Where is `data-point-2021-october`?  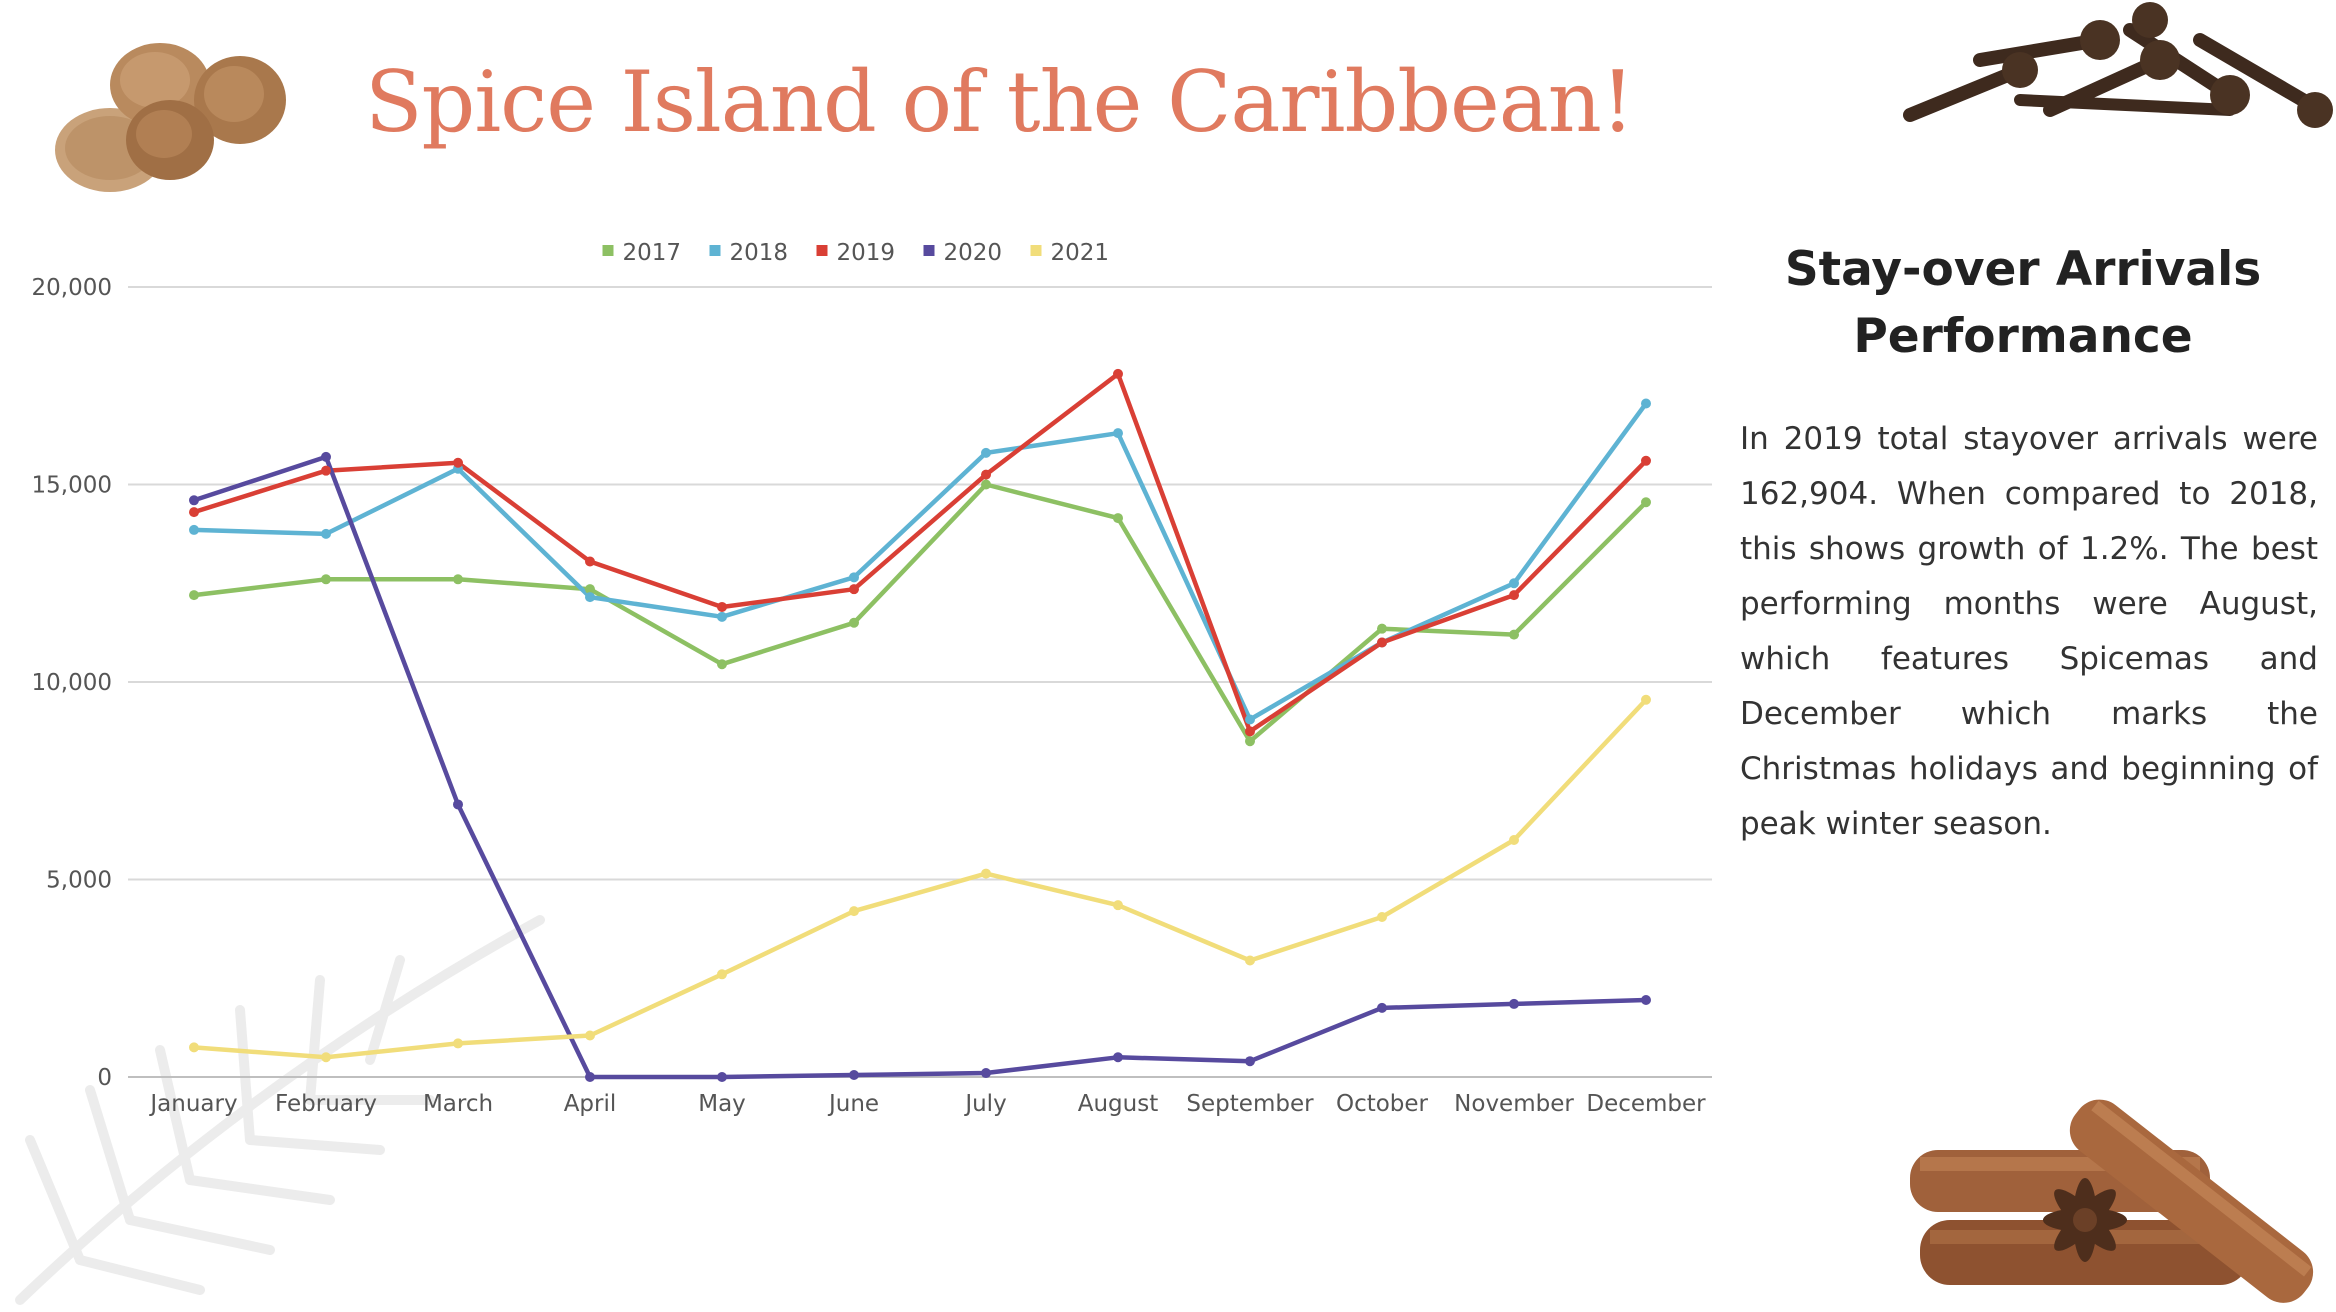
data-point-2021-october is located at coordinates (1382, 917).